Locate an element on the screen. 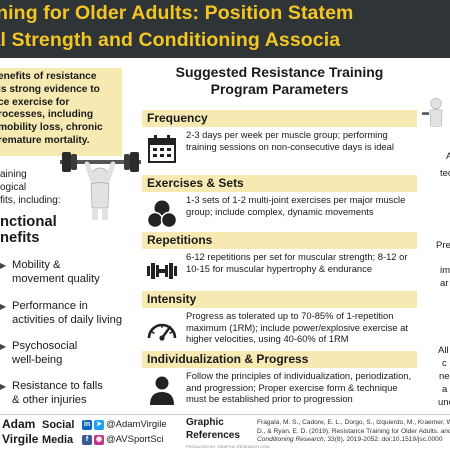  right-fragment: c is located at coordinates (444, 363).